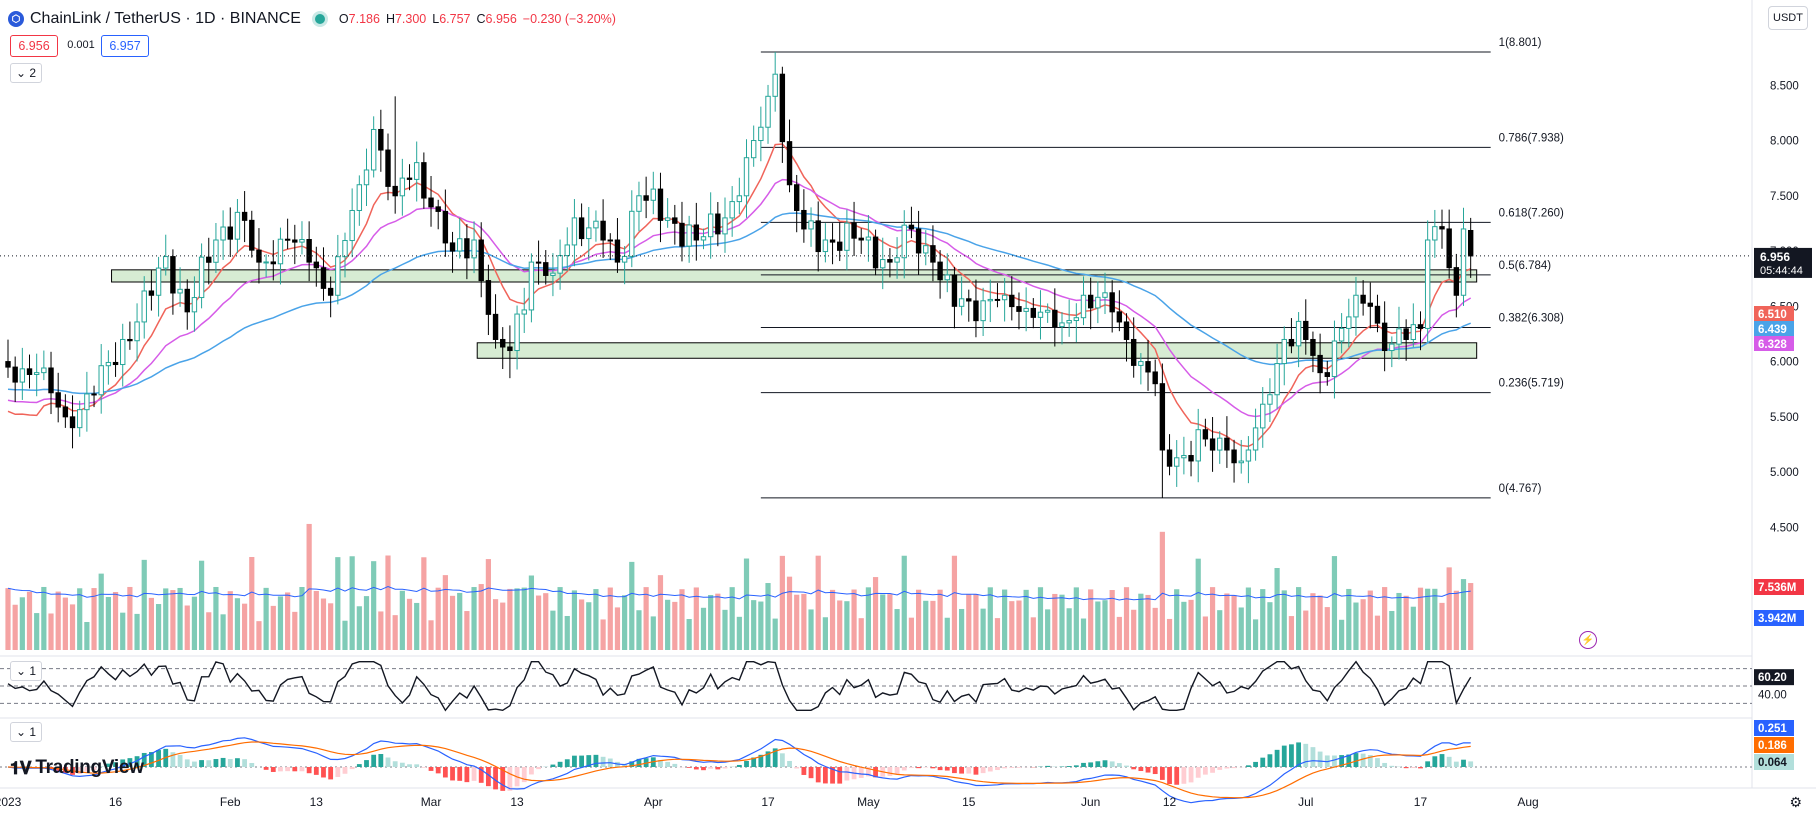 This screenshot has height=818, width=1816. I want to click on rsi-toggle-button: ⌄ 1, so click(26, 671).